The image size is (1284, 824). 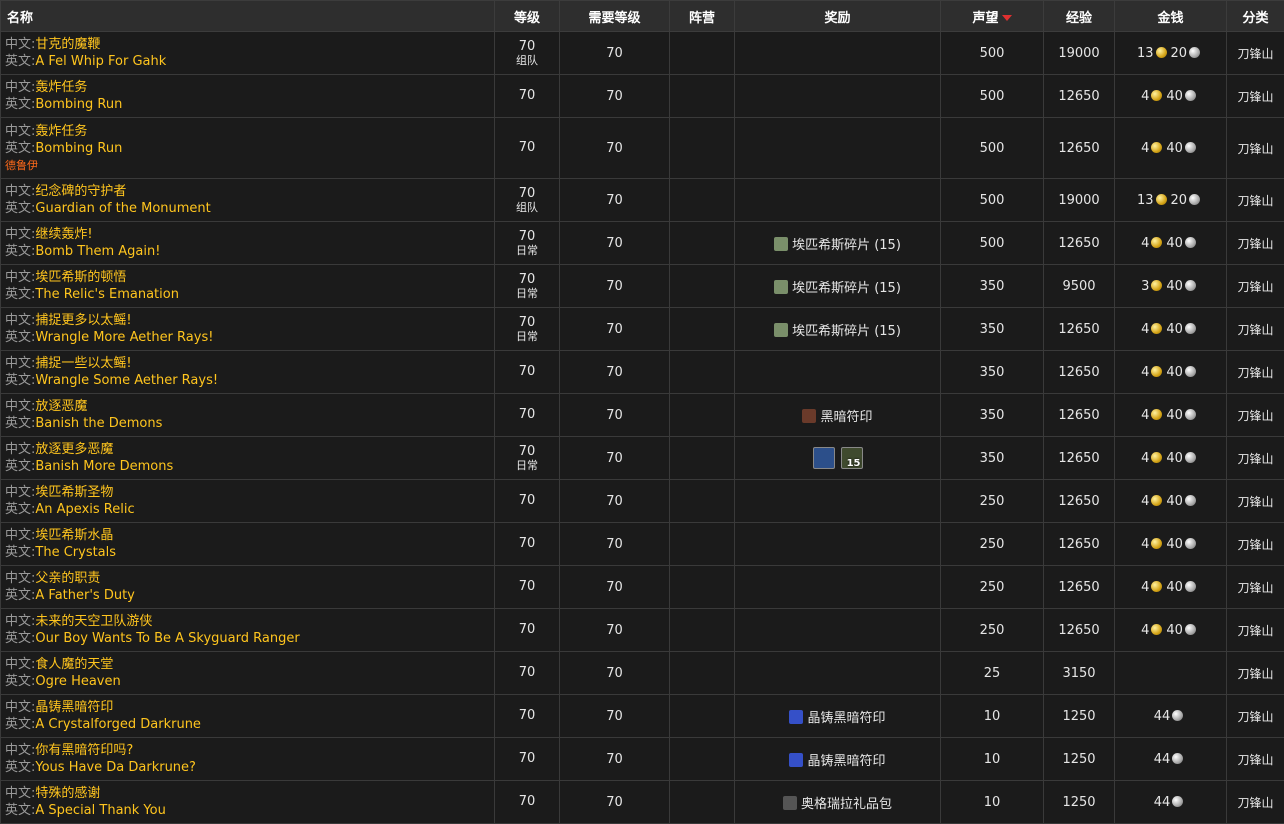 What do you see at coordinates (93, 621) in the screenshot?
I see `quest-name-zh: 未来的天空卫队游侠` at bounding box center [93, 621].